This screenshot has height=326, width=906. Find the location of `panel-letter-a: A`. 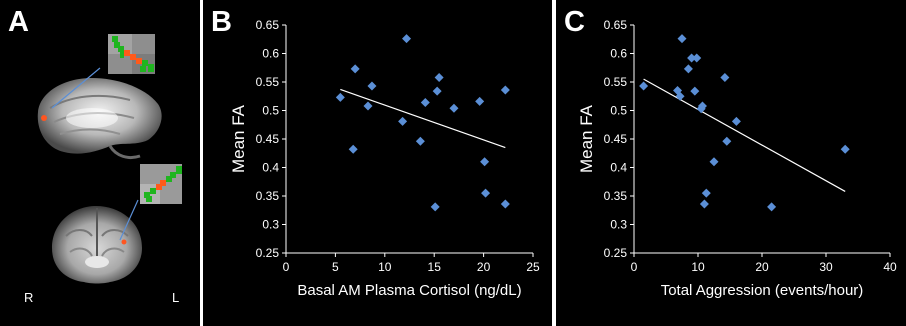

panel-letter-a: A is located at coordinates (18, 22).